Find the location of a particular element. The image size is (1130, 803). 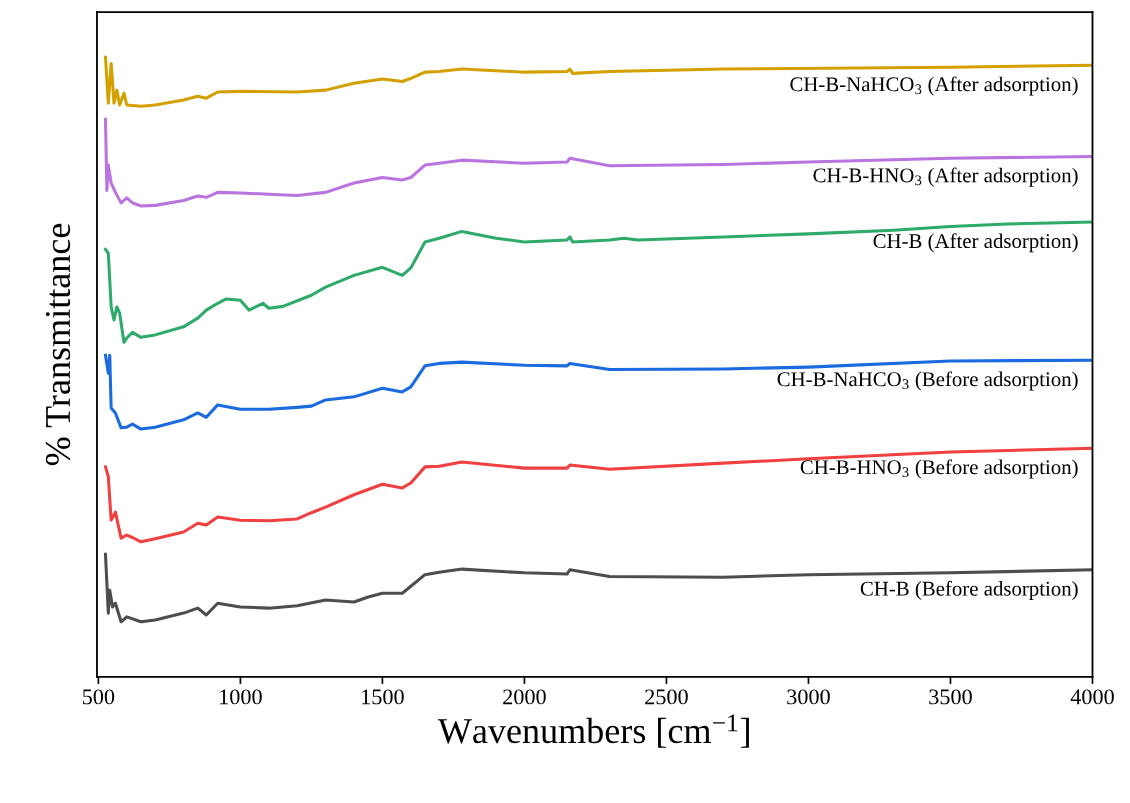

series-label: CH-B-NaHCO$_{3}$ (After adsorption) is located at coordinates (934, 86).